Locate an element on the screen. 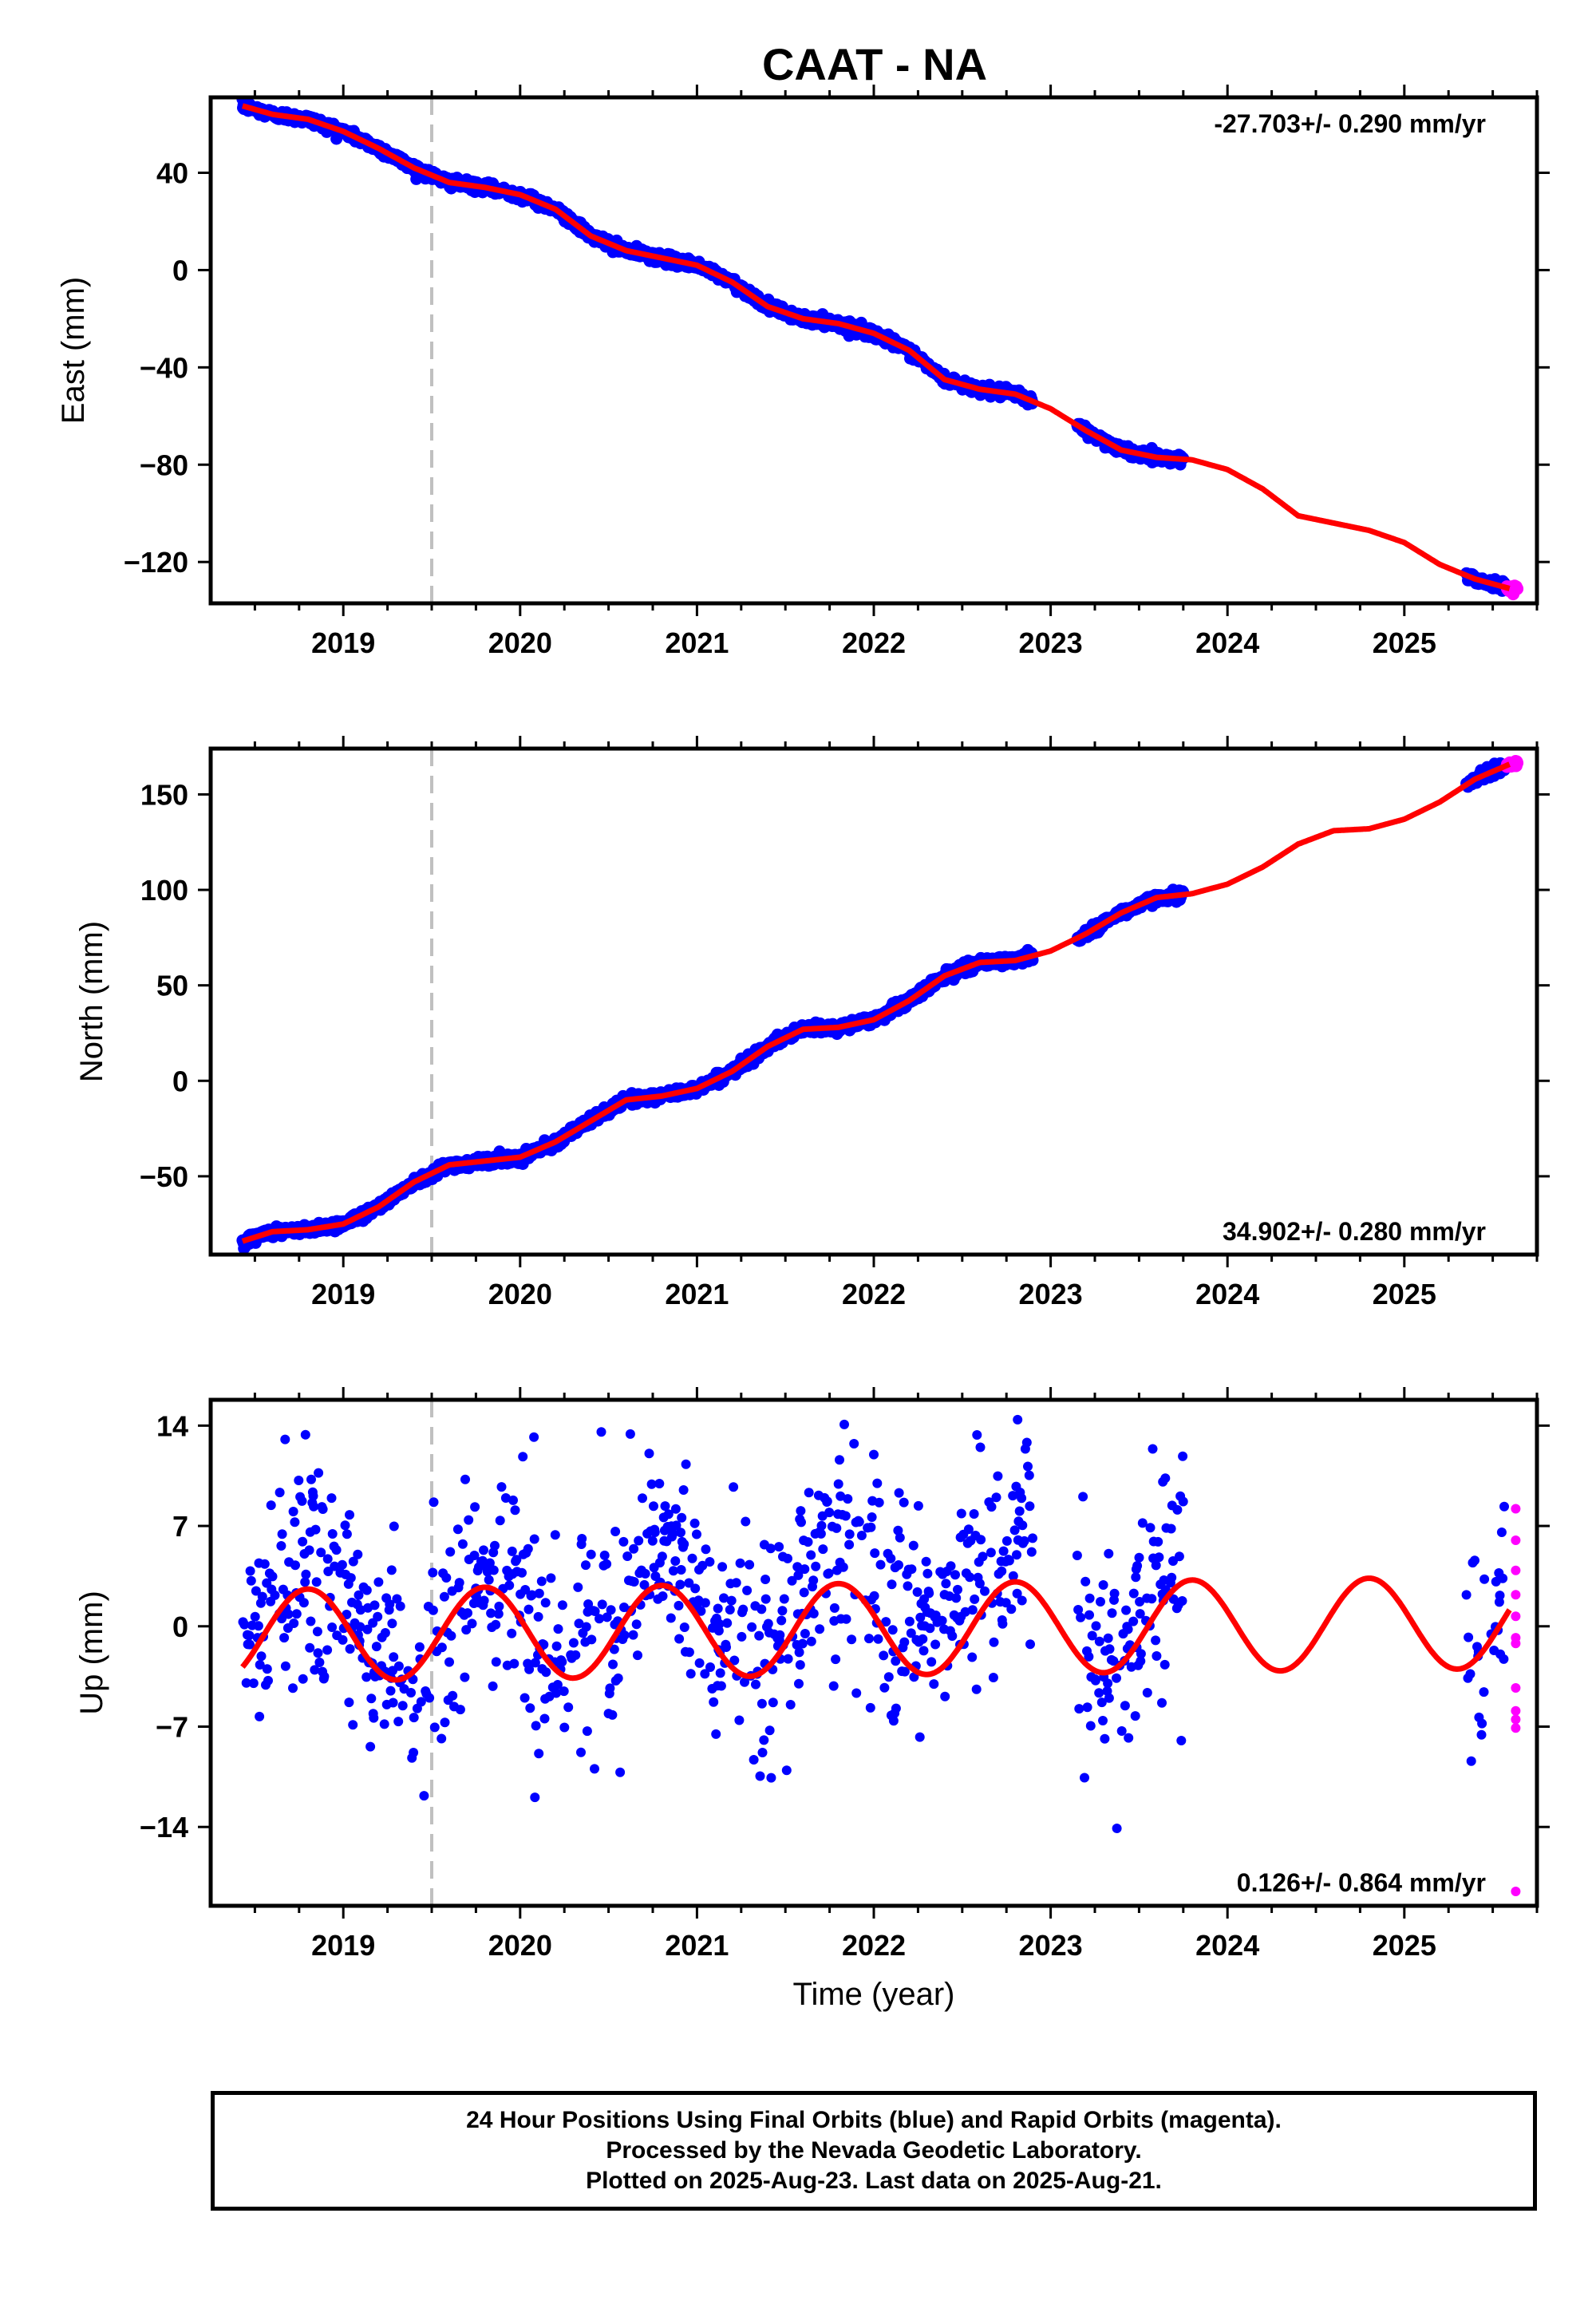 The image size is (1596, 2316). x-tick-label: 2024 is located at coordinates (1227, 1294).